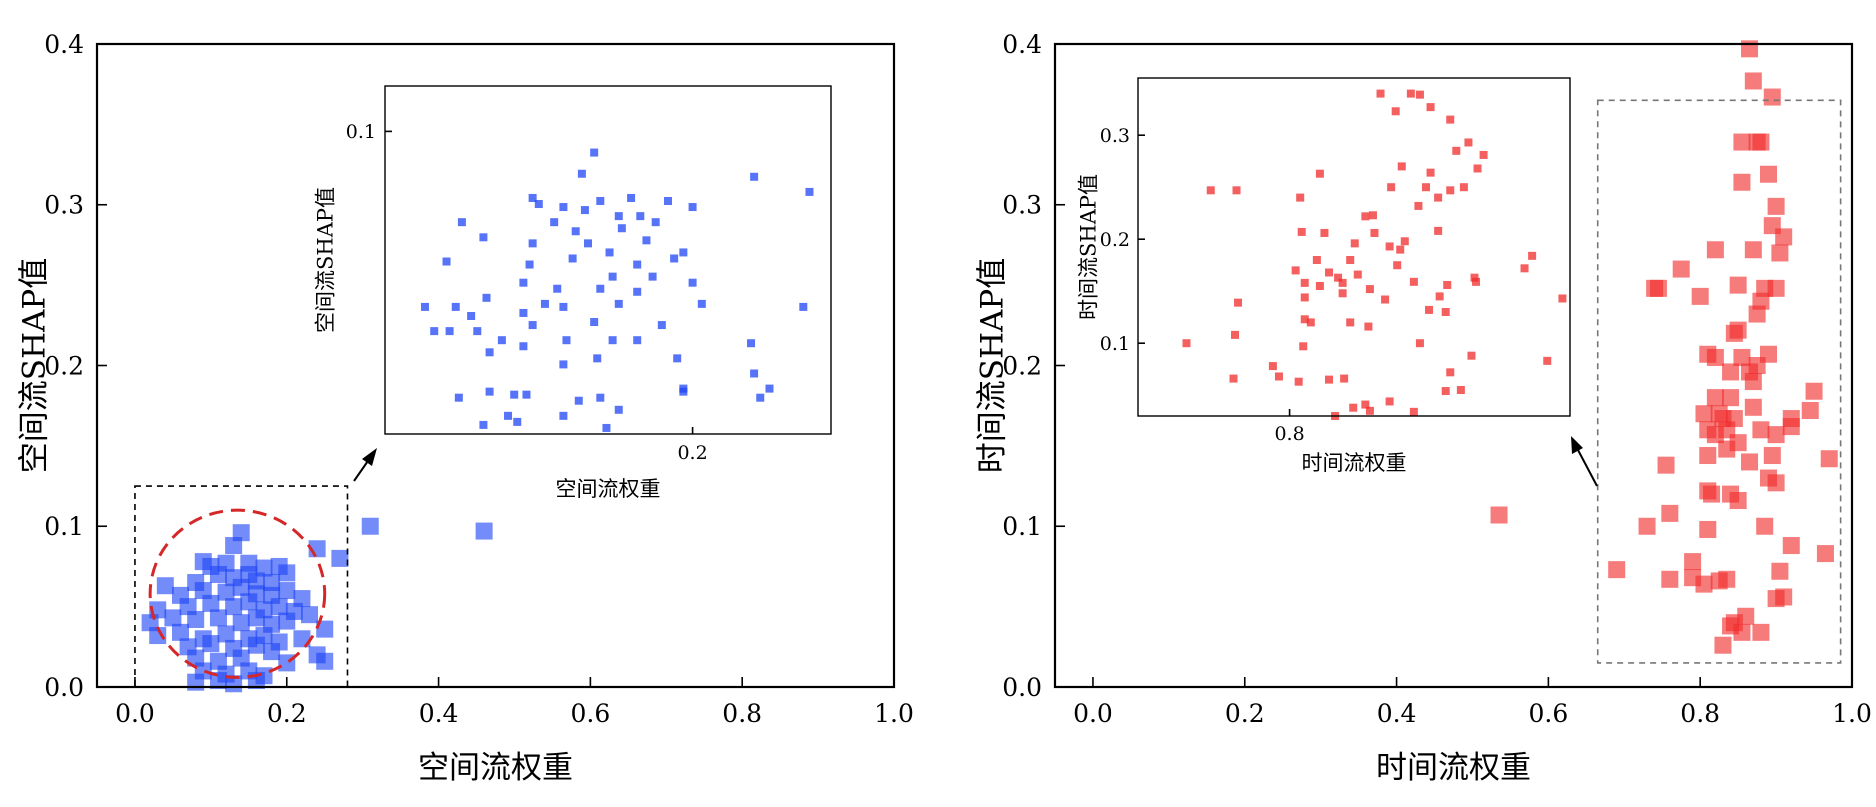 The image size is (1876, 807). I want to click on spatial-inset-background, so click(608, 260).